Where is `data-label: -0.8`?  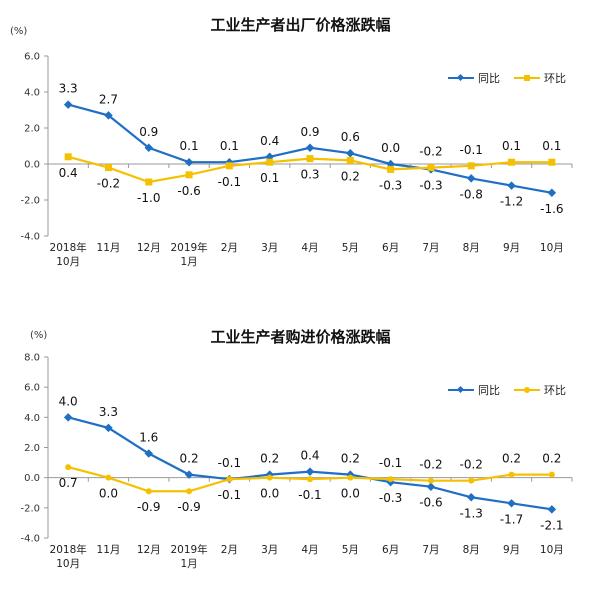 data-label: -0.8 is located at coordinates (471, 194).